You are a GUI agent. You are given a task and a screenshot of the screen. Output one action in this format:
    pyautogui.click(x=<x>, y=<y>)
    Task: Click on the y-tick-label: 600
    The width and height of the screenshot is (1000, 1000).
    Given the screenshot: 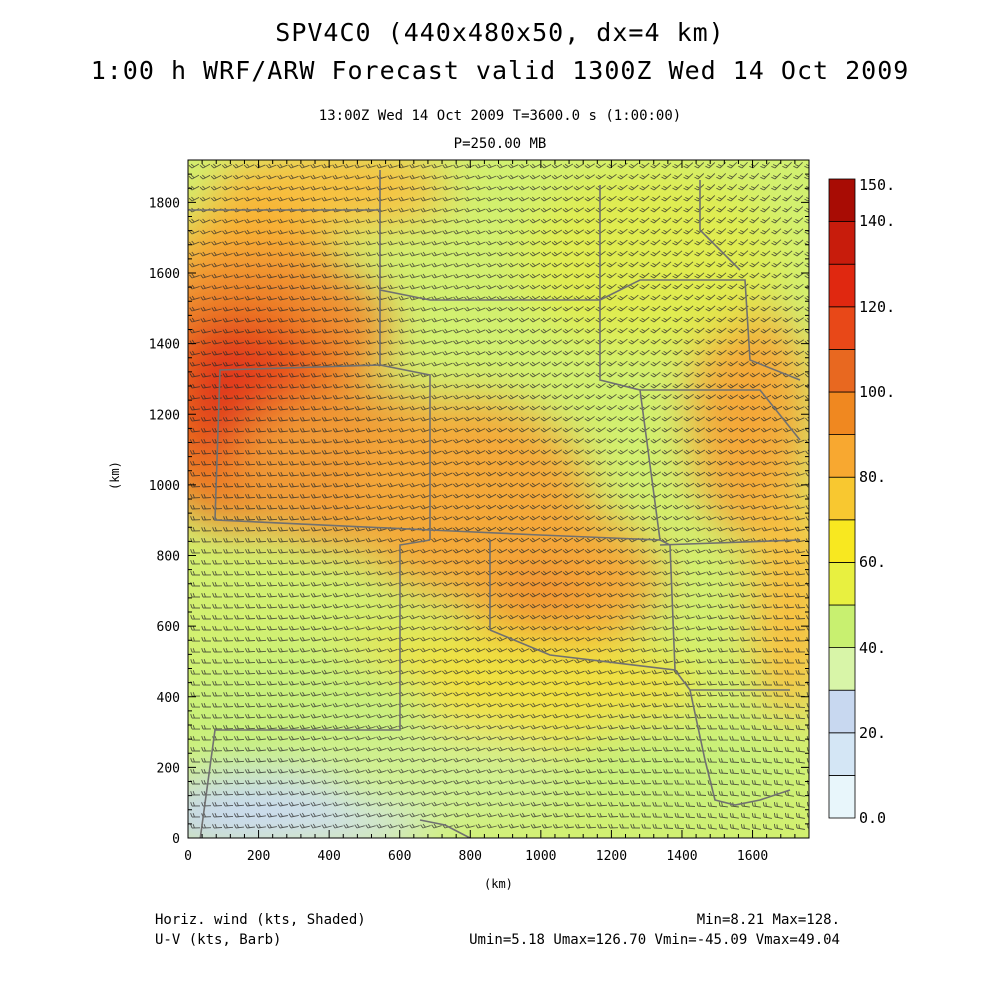 What is the action you would take?
    pyautogui.click(x=168, y=627)
    